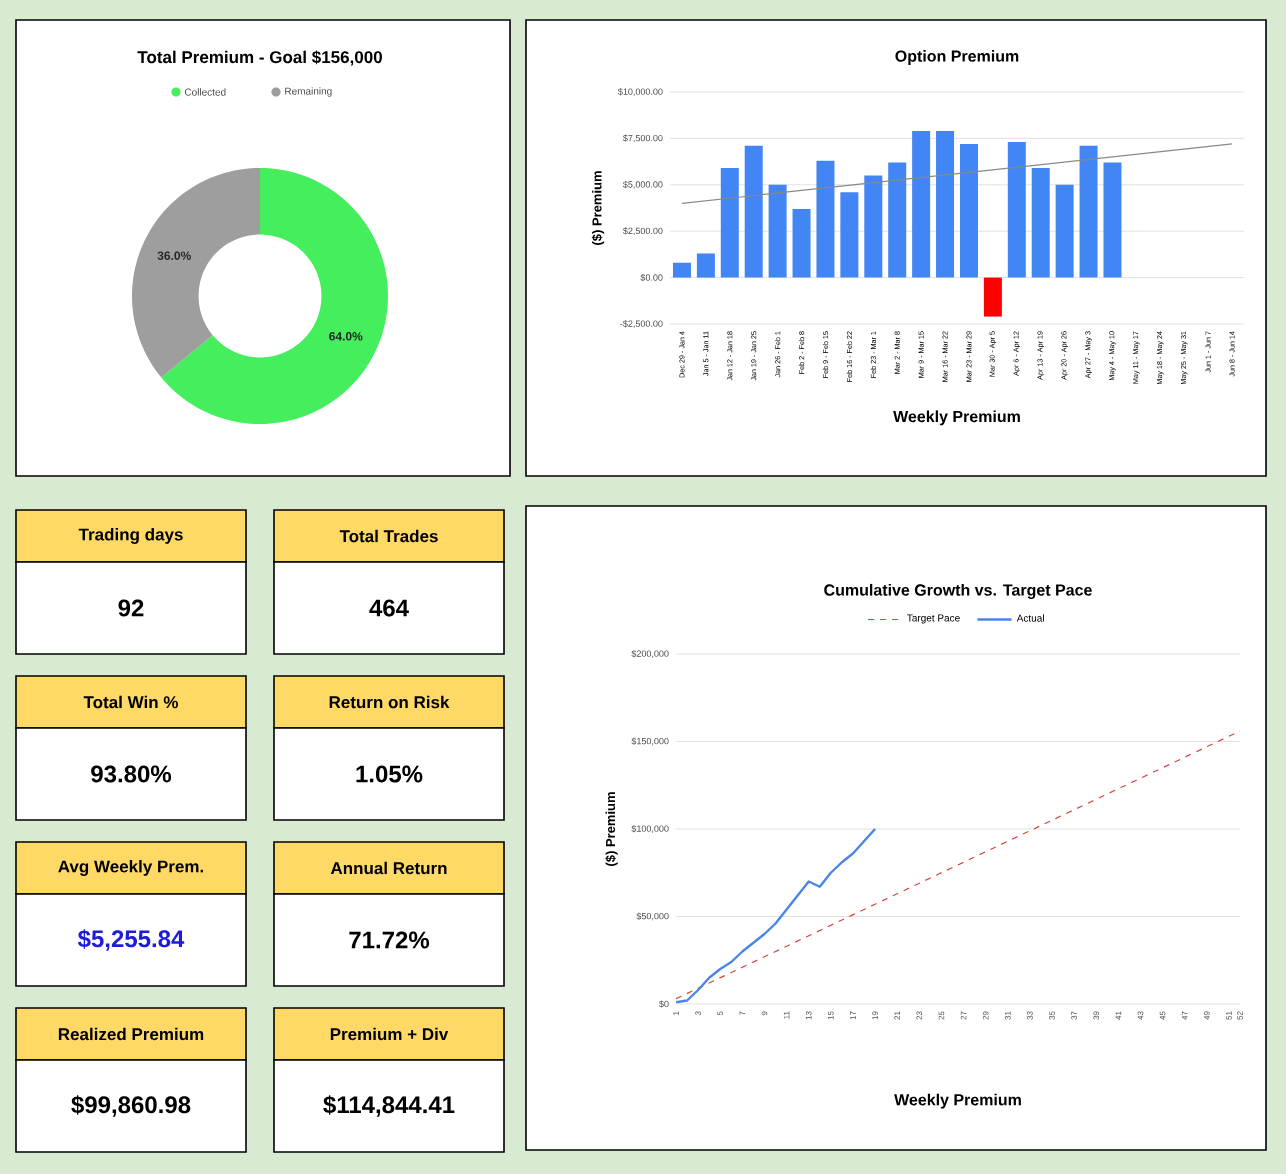 This screenshot has height=1174, width=1286. Describe the element at coordinates (388, 536) in the screenshot. I see `text: Total Trades` at that location.